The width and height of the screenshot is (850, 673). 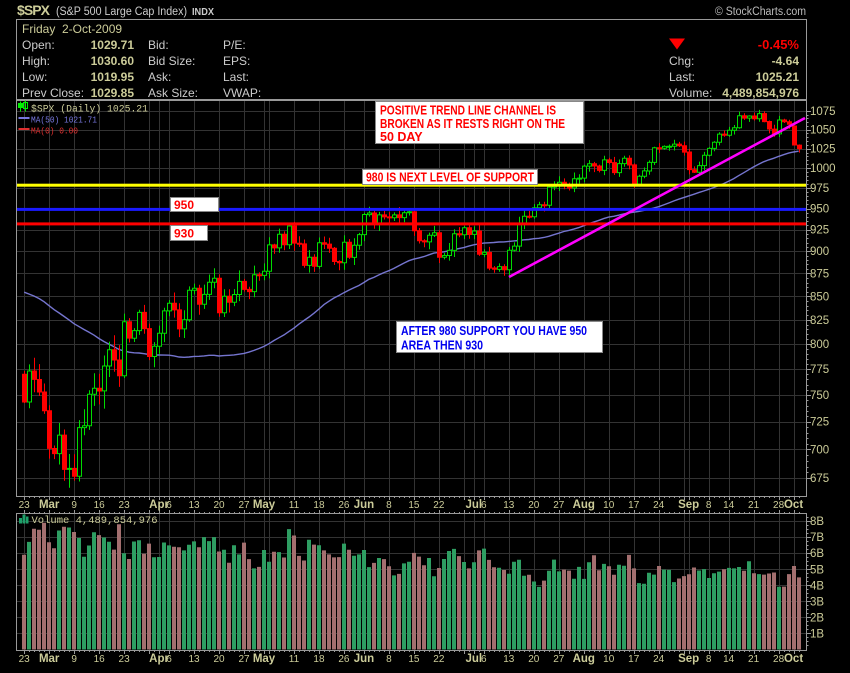 I want to click on svg-text: Ask:, so click(x=159, y=77).